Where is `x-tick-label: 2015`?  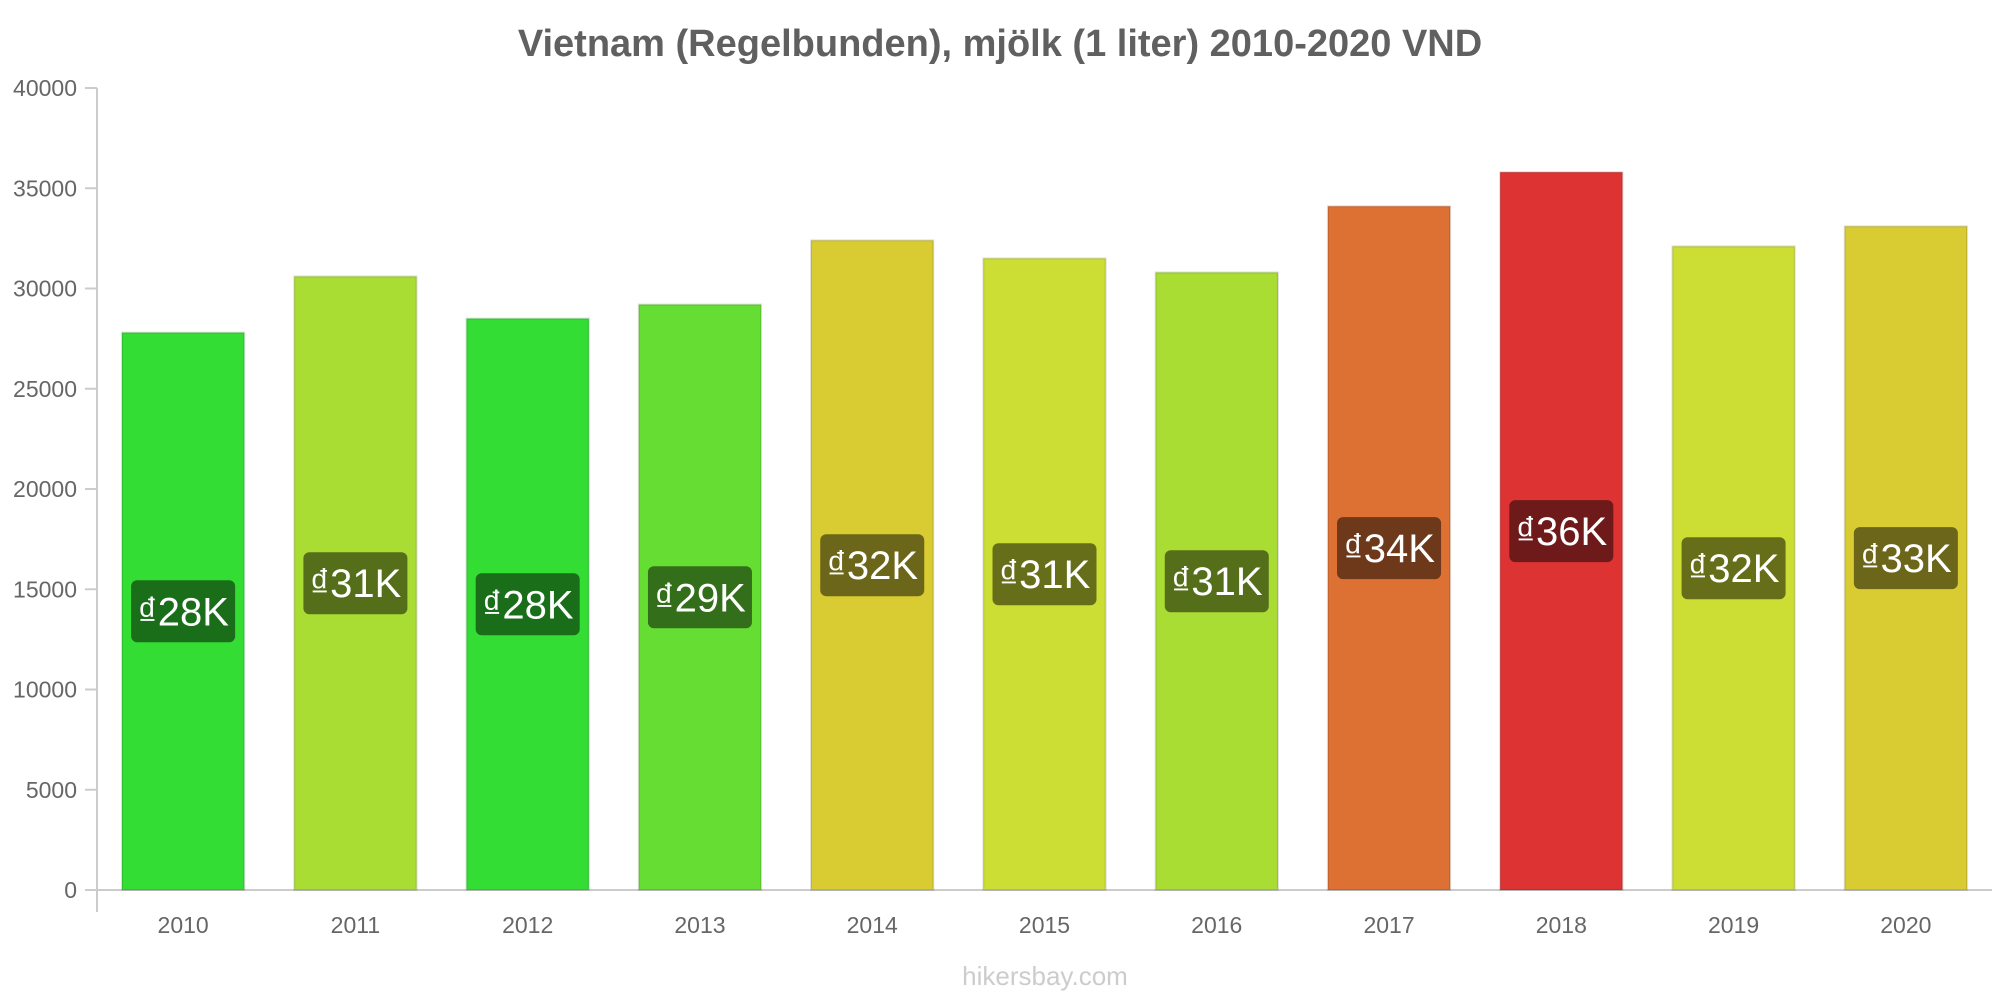
x-tick-label: 2015 is located at coordinates (1044, 925).